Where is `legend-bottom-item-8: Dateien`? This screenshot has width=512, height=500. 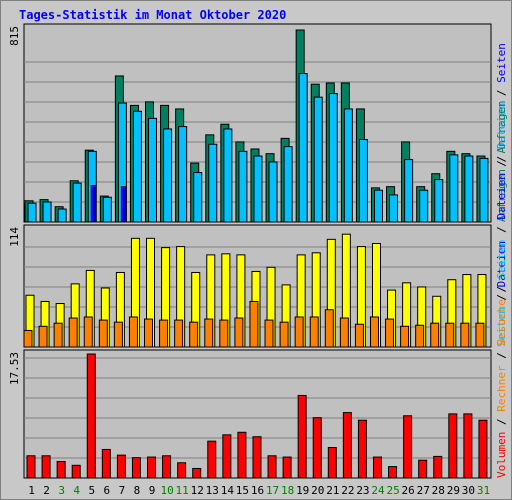 legend-bottom-item-8: Dateien is located at coordinates (501, 196).